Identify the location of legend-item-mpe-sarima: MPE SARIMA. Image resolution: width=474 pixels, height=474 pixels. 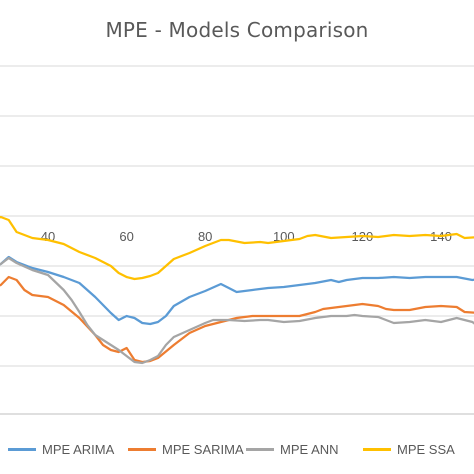
(186, 449).